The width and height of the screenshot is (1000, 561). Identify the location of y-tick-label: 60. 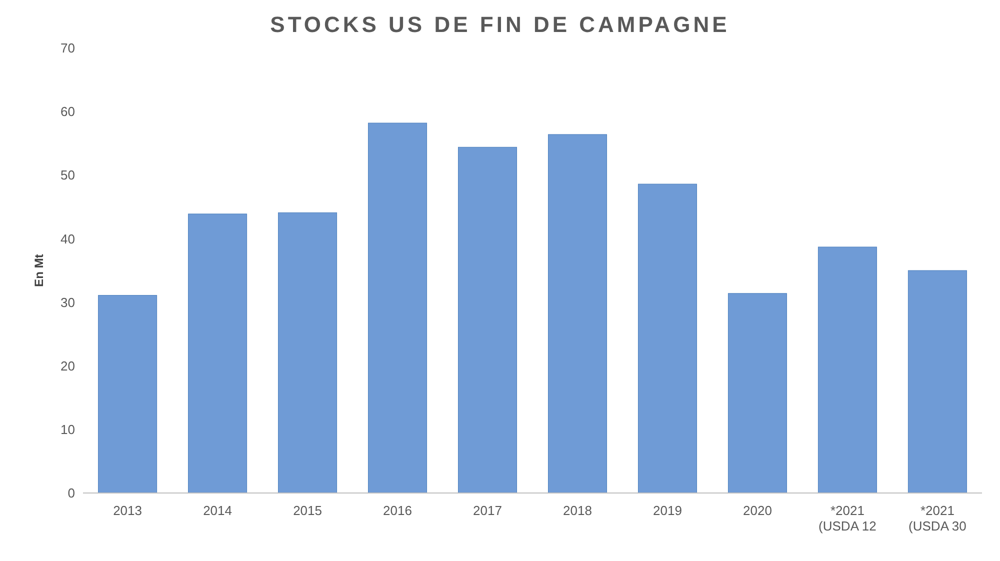
(67, 112).